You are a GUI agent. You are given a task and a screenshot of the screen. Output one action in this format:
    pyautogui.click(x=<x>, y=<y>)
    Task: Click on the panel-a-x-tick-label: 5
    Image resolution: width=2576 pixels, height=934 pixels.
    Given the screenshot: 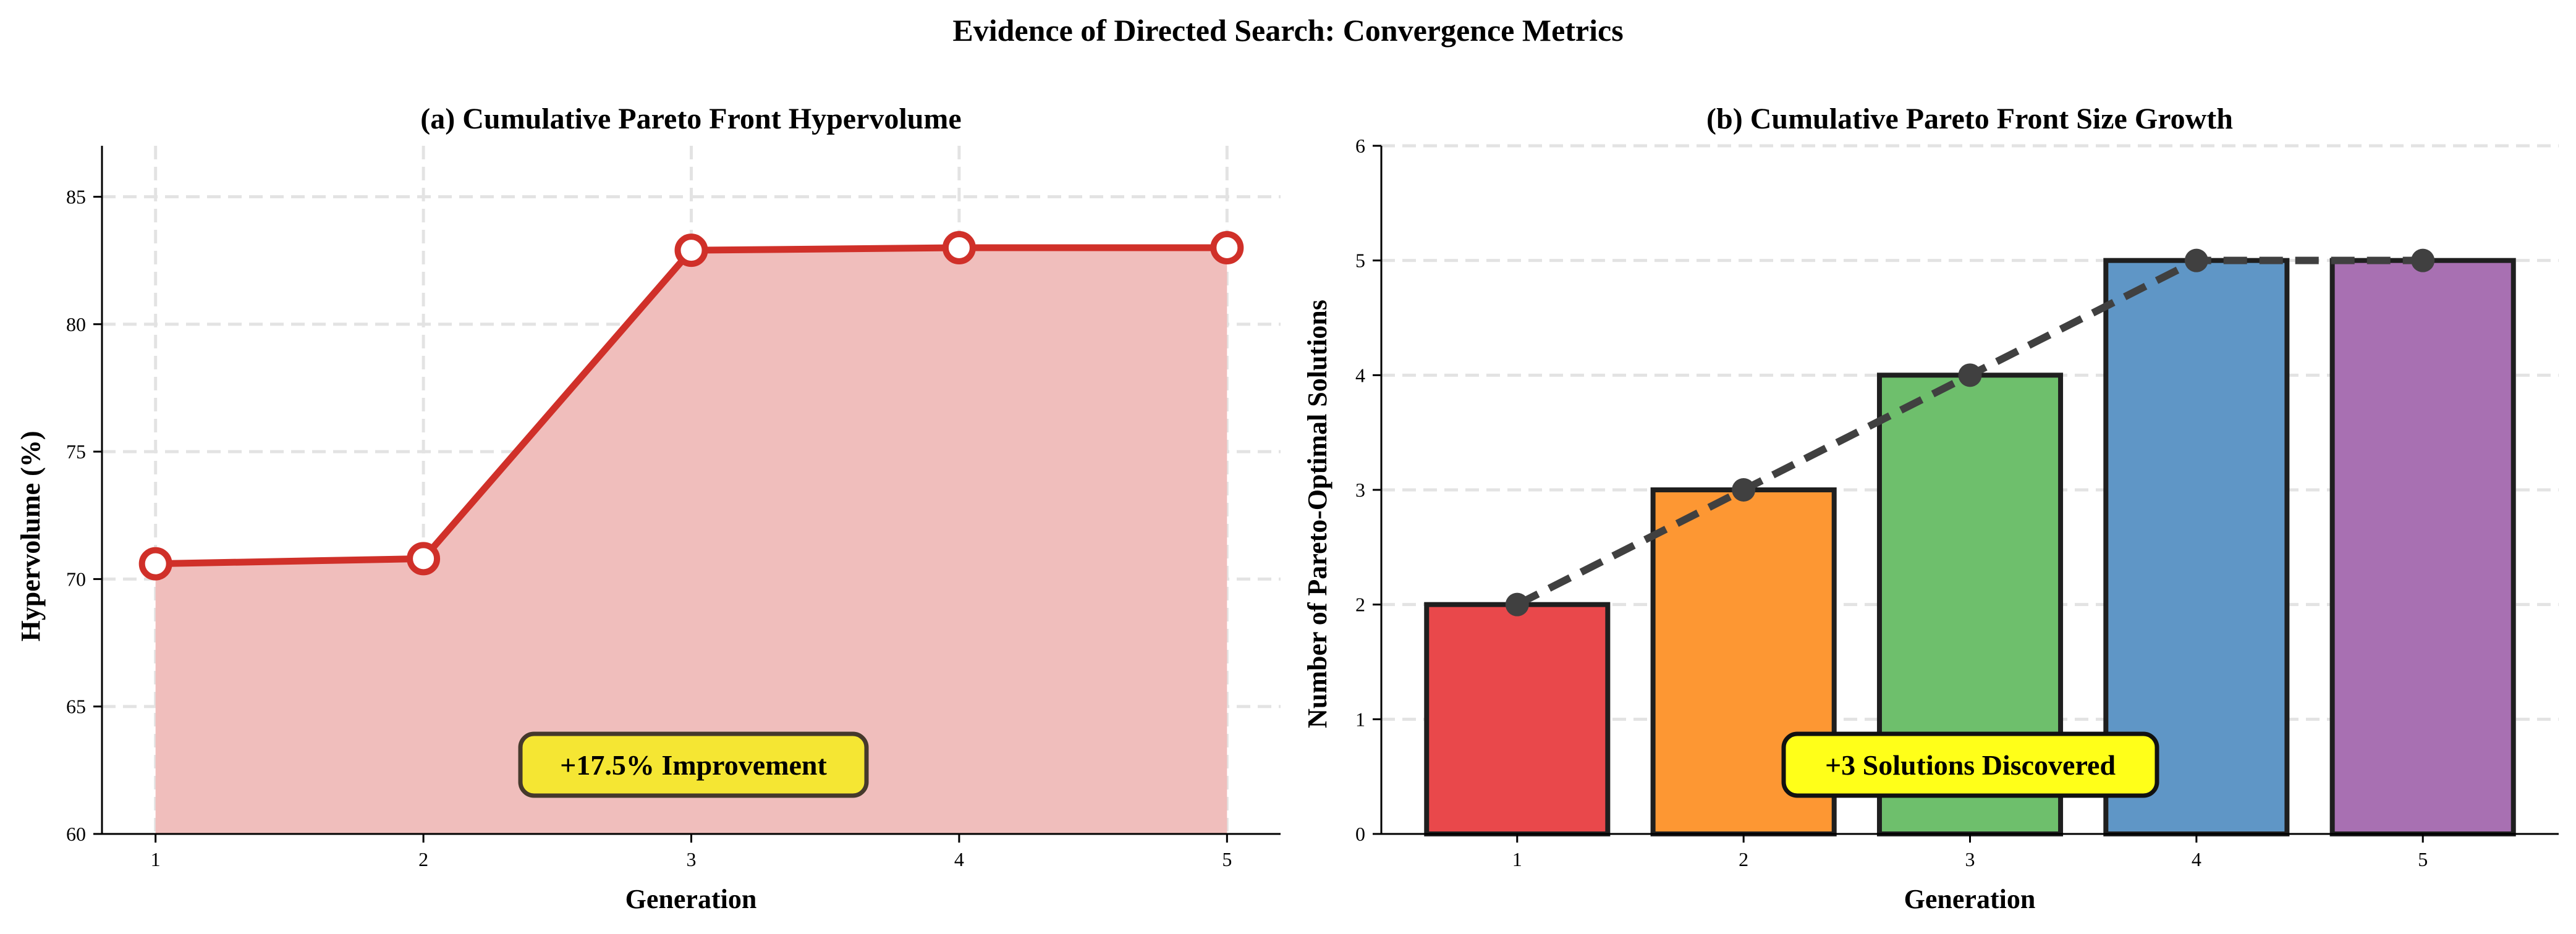 What is the action you would take?
    pyautogui.click(x=1227, y=859)
    